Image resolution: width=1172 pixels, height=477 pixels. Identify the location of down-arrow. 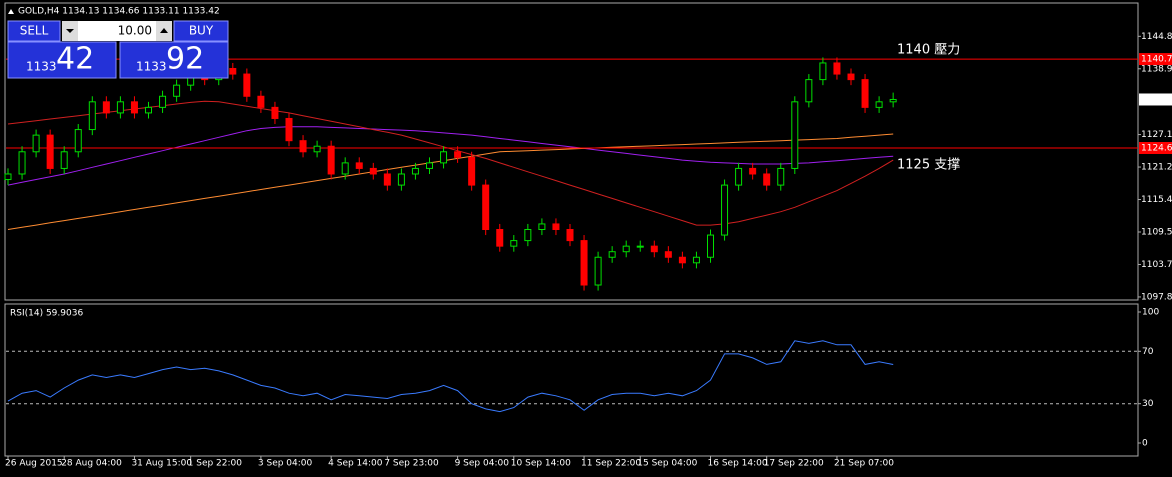
(70, 31).